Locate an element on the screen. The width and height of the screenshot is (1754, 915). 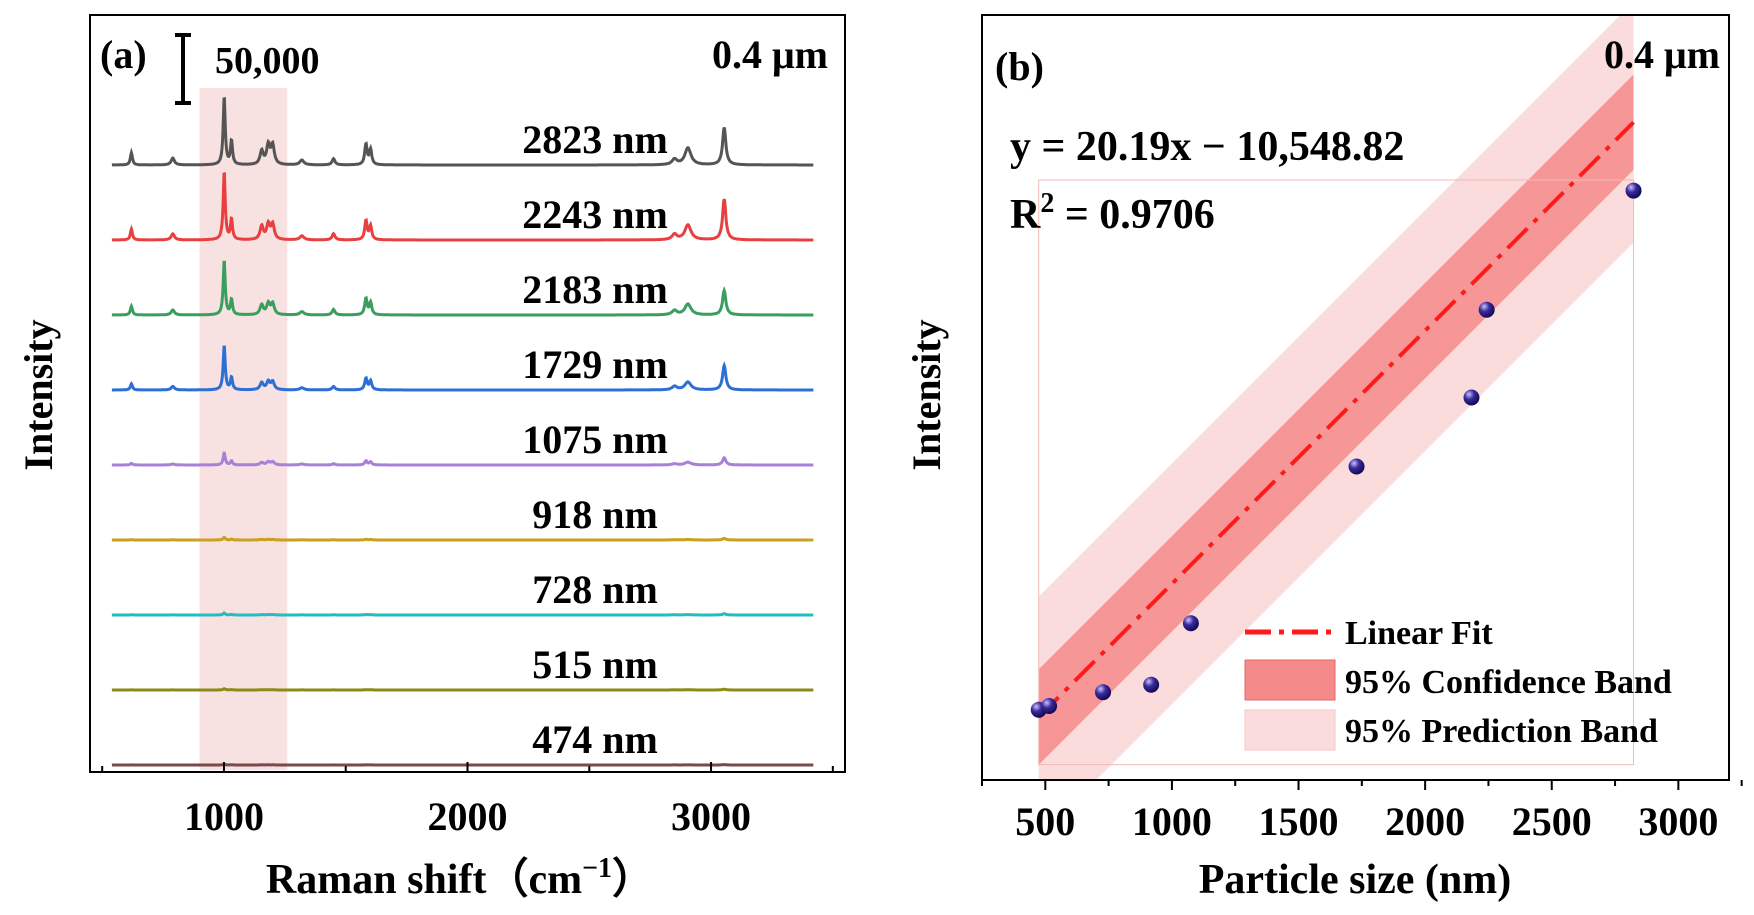
legend-swatch-prediction is located at coordinates (1290, 730).